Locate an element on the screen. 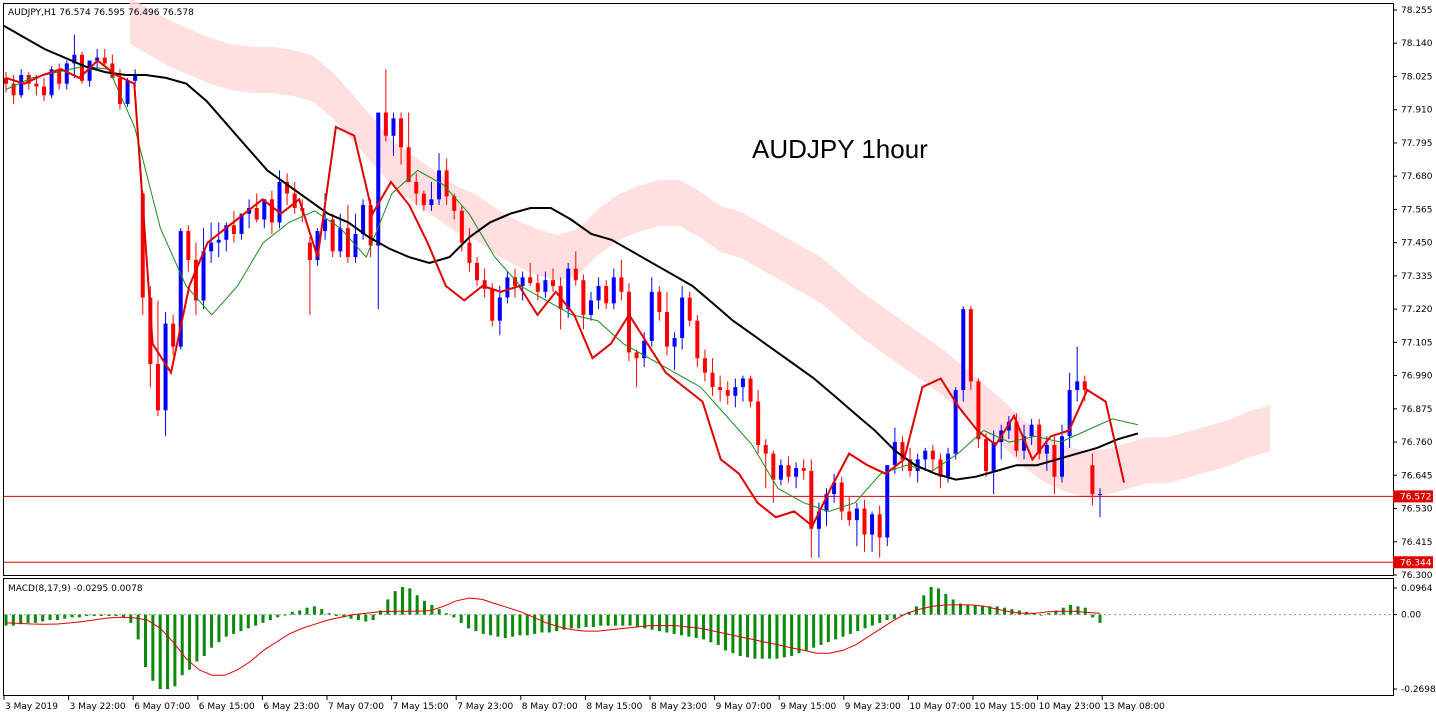 The height and width of the screenshot is (716, 1436). time-axis-tick-label: 8 May 07:00 is located at coordinates (550, 707).